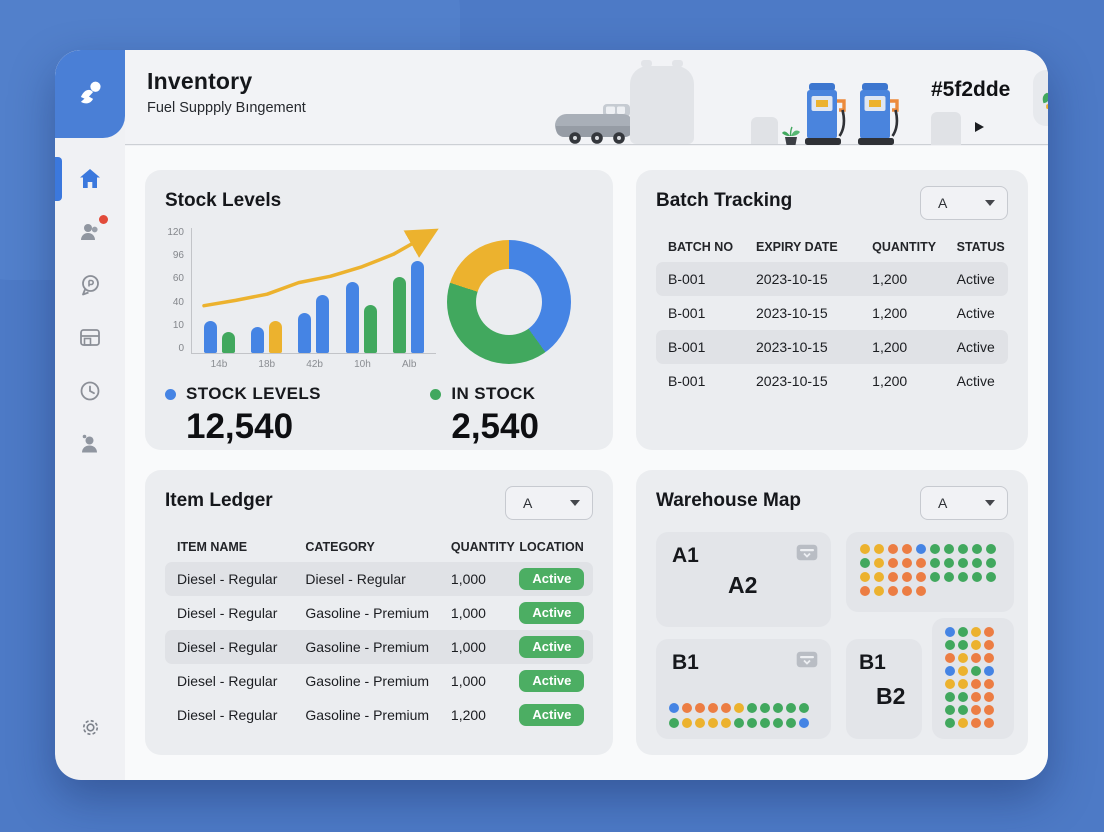 Image resolution: width=1104 pixels, height=832 pixels. Describe the element at coordinates (743, 689) in the screenshot. I see `zone-b1: B1` at that location.